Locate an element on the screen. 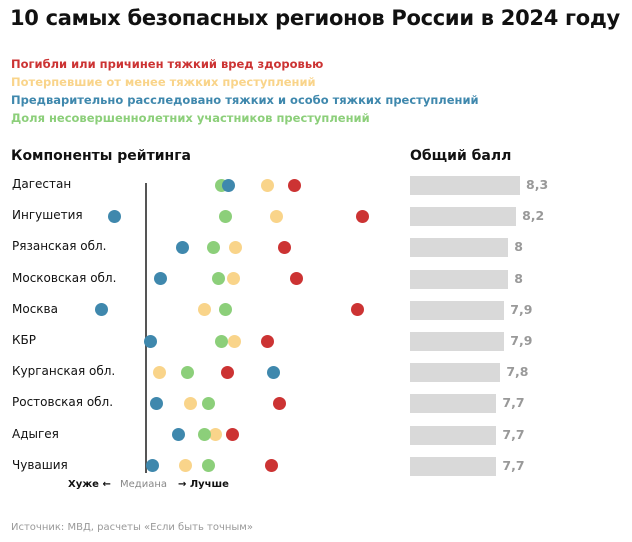 The height and width of the screenshot is (542, 632). axis-median: Медиана is located at coordinates (143, 484).